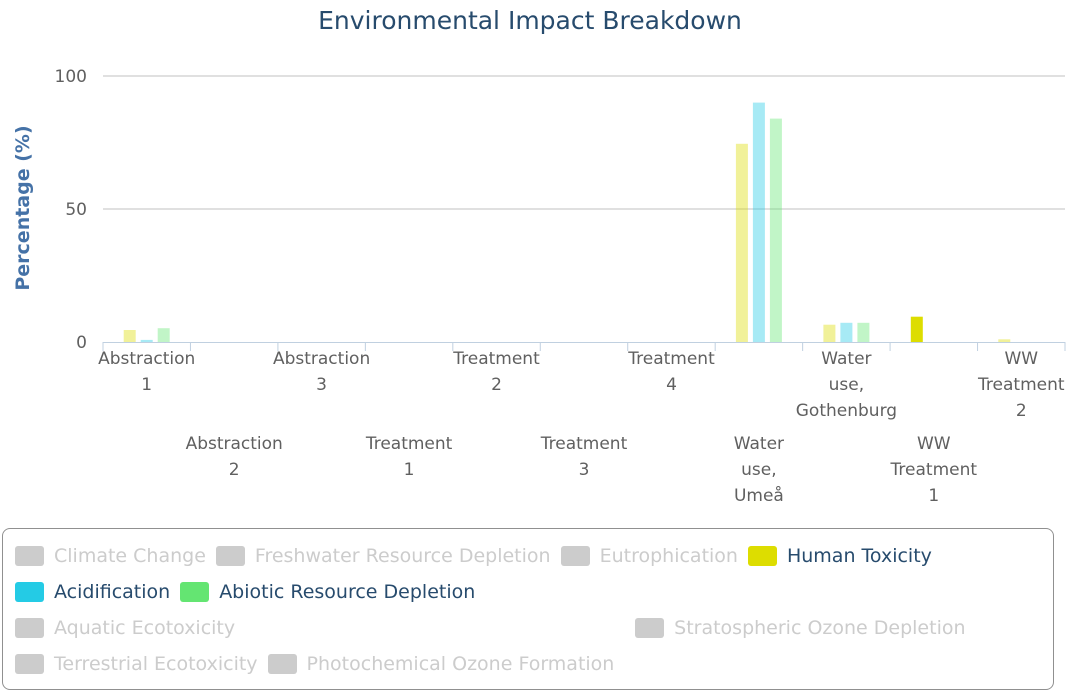 This screenshot has height=693, width=1079. Describe the element at coordinates (1021, 385) in the screenshot. I see `x-tick-label: WW Treatment 2` at that location.